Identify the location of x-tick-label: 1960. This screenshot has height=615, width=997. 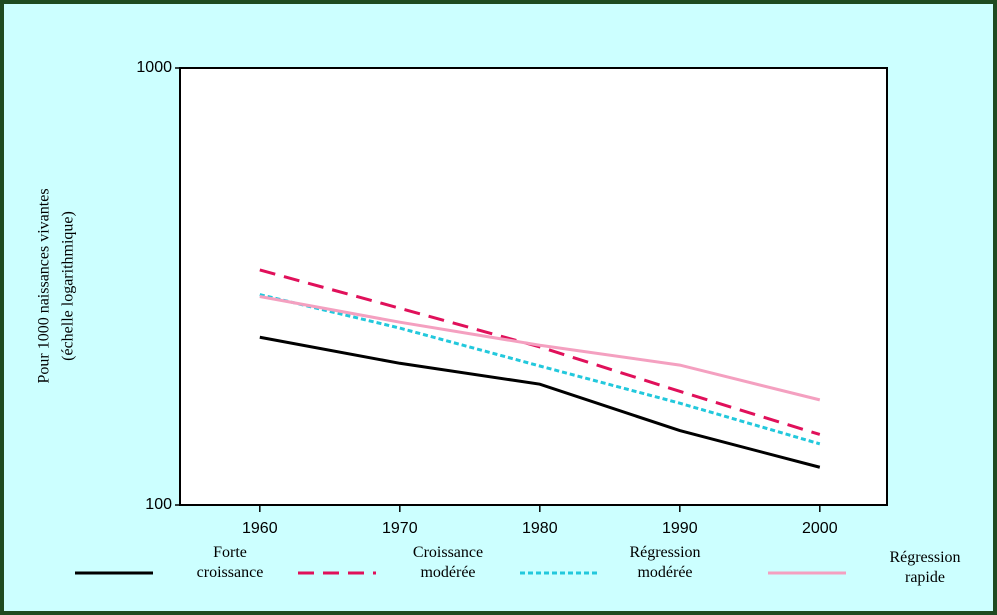
(260, 528).